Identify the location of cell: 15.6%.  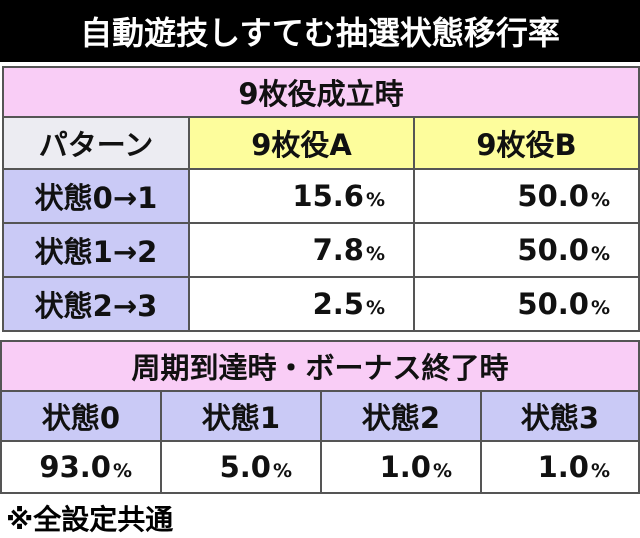
(301, 196).